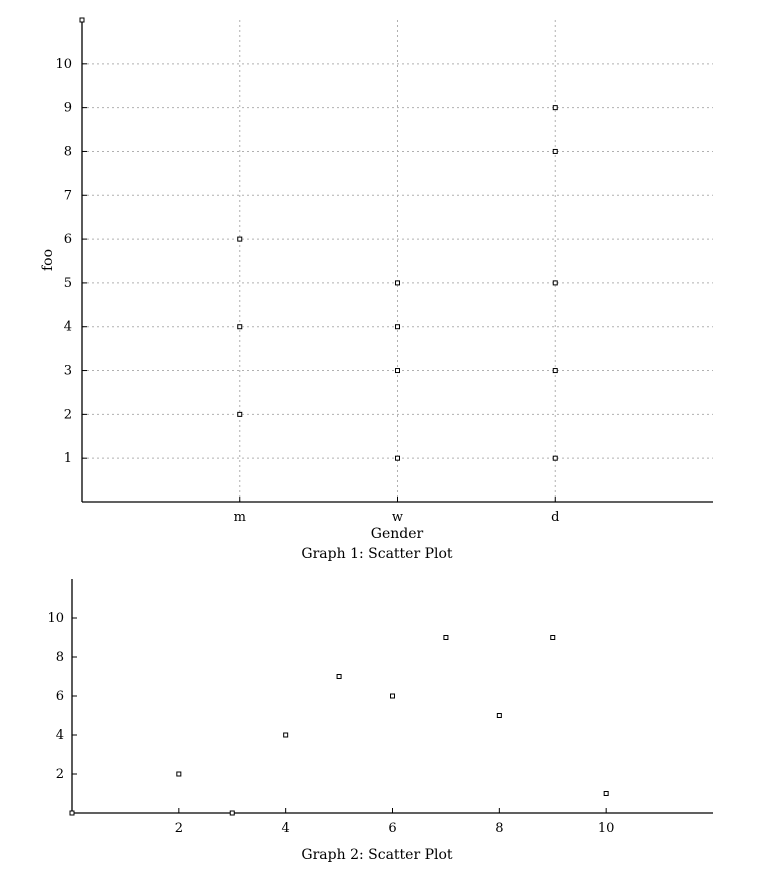 This screenshot has width=768, height=869. I want to click on x-tick-label: 4, so click(286, 828).